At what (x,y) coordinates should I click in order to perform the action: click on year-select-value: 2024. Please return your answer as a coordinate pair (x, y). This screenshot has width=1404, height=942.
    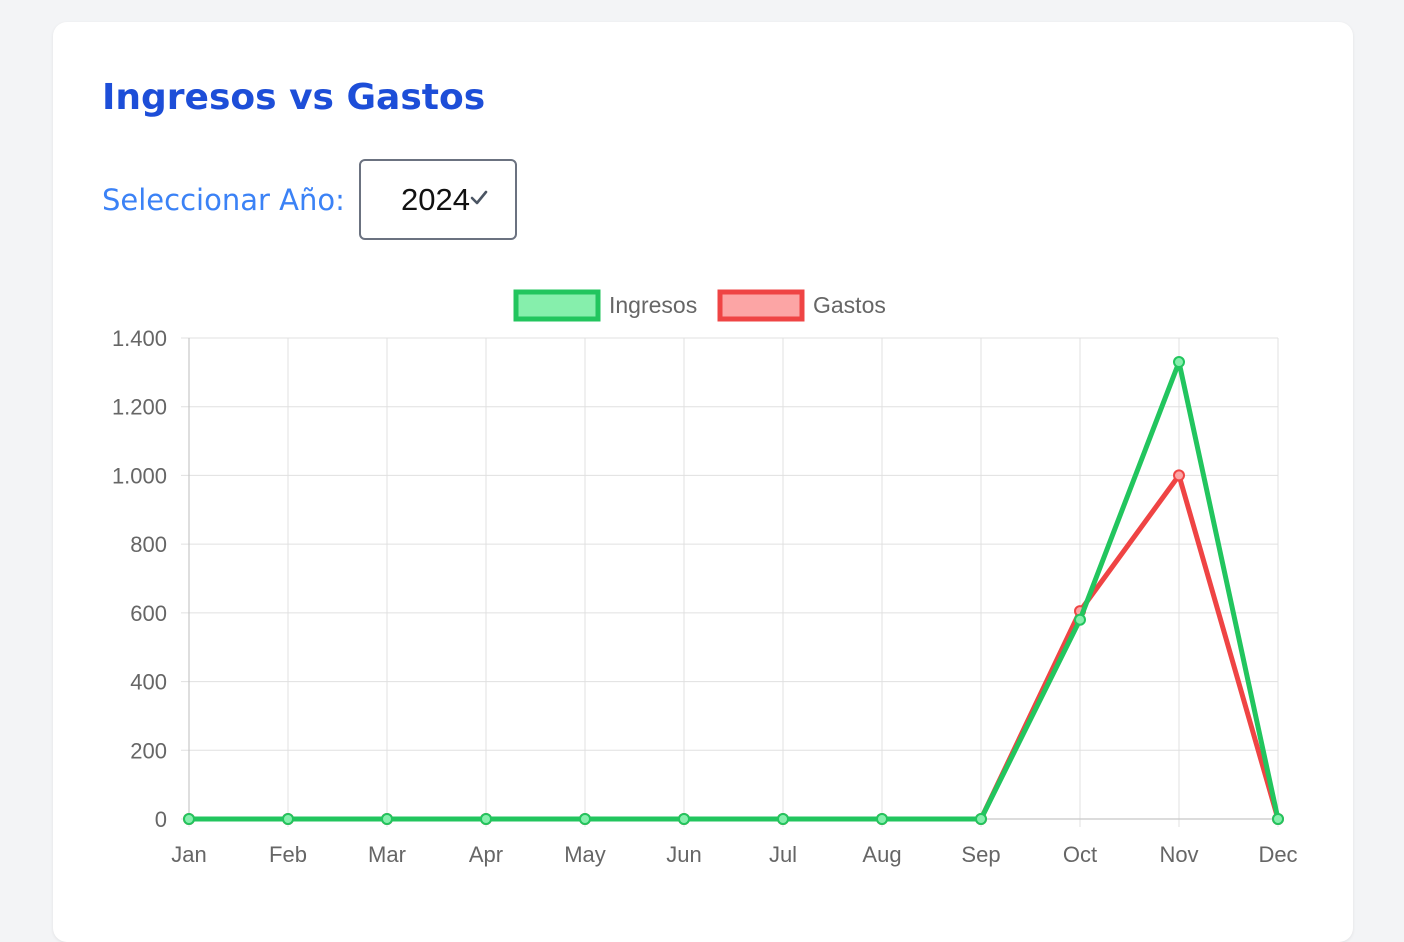
    Looking at the image, I should click on (435, 199).